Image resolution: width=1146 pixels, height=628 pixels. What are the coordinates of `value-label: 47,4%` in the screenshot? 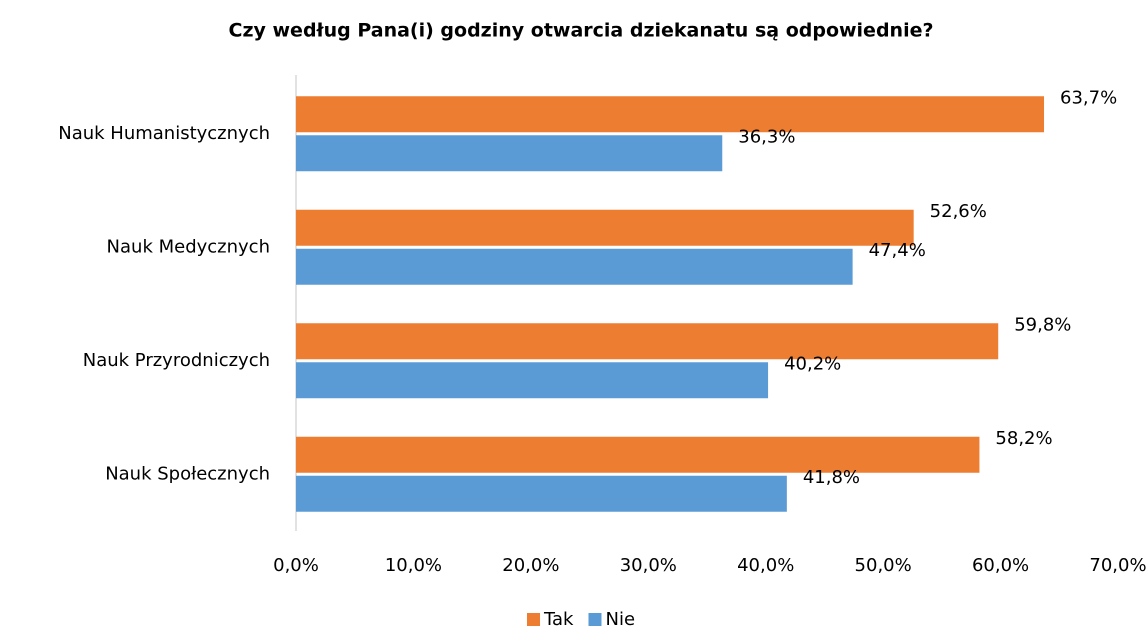 It's located at (897, 250).